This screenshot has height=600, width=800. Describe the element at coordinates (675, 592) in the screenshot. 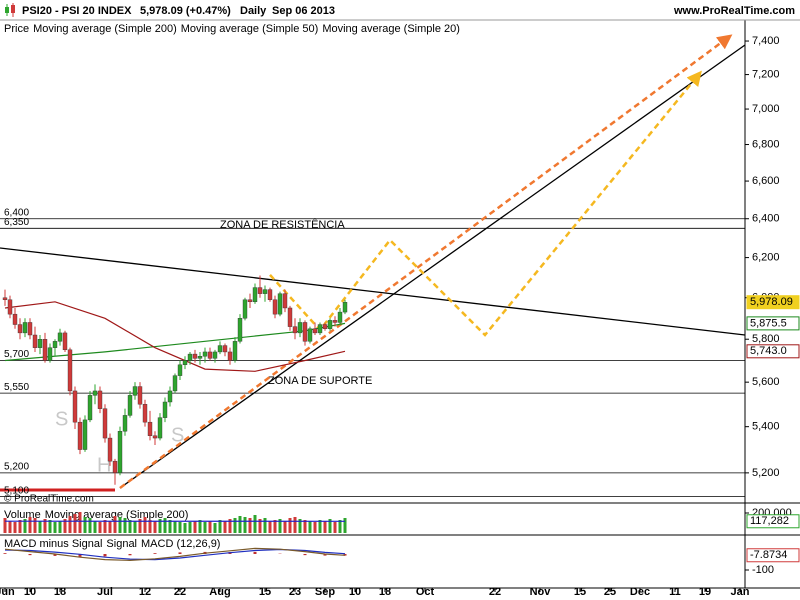

I see `x-tick-label: 11` at that location.